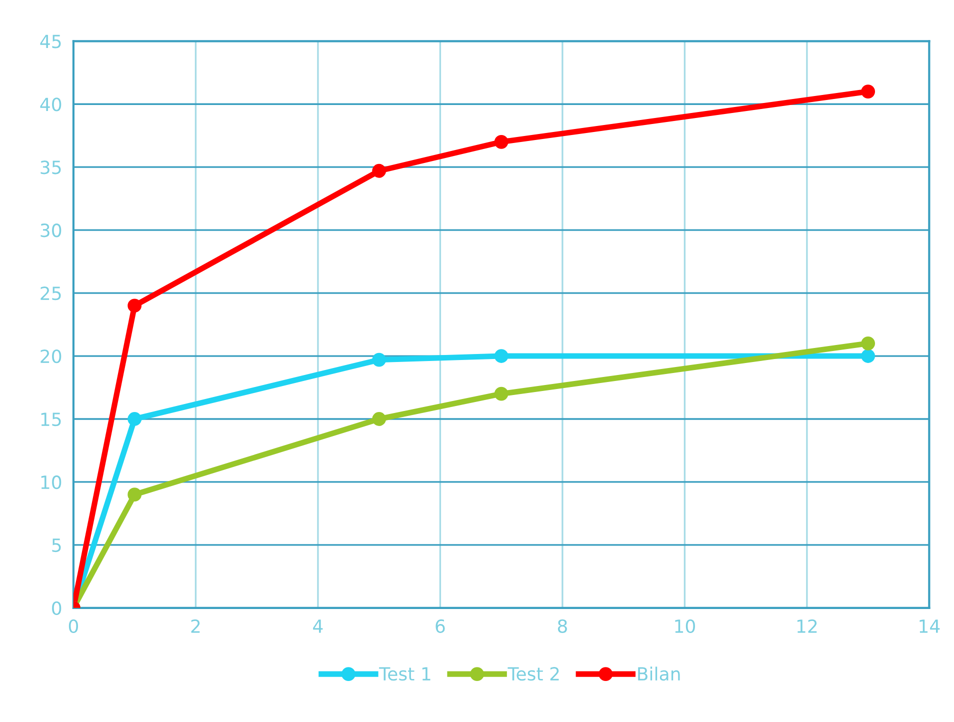  I want to click on y-tick-label: 40, so click(51, 105).